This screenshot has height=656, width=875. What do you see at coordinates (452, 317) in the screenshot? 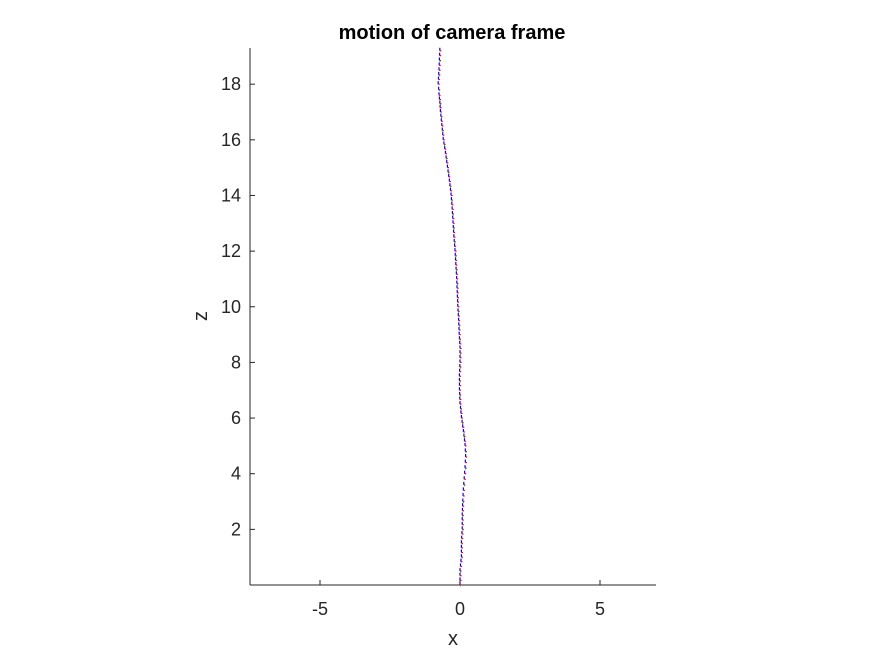
I see `camera-frame-markers` at bounding box center [452, 317].